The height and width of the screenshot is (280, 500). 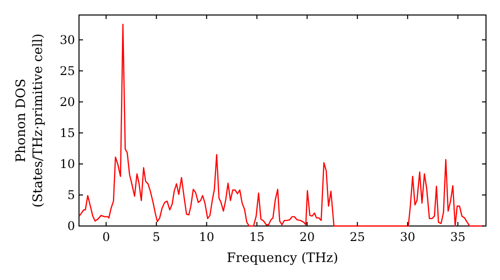 I want to click on y-tick-label: 5, so click(x=71, y=195).